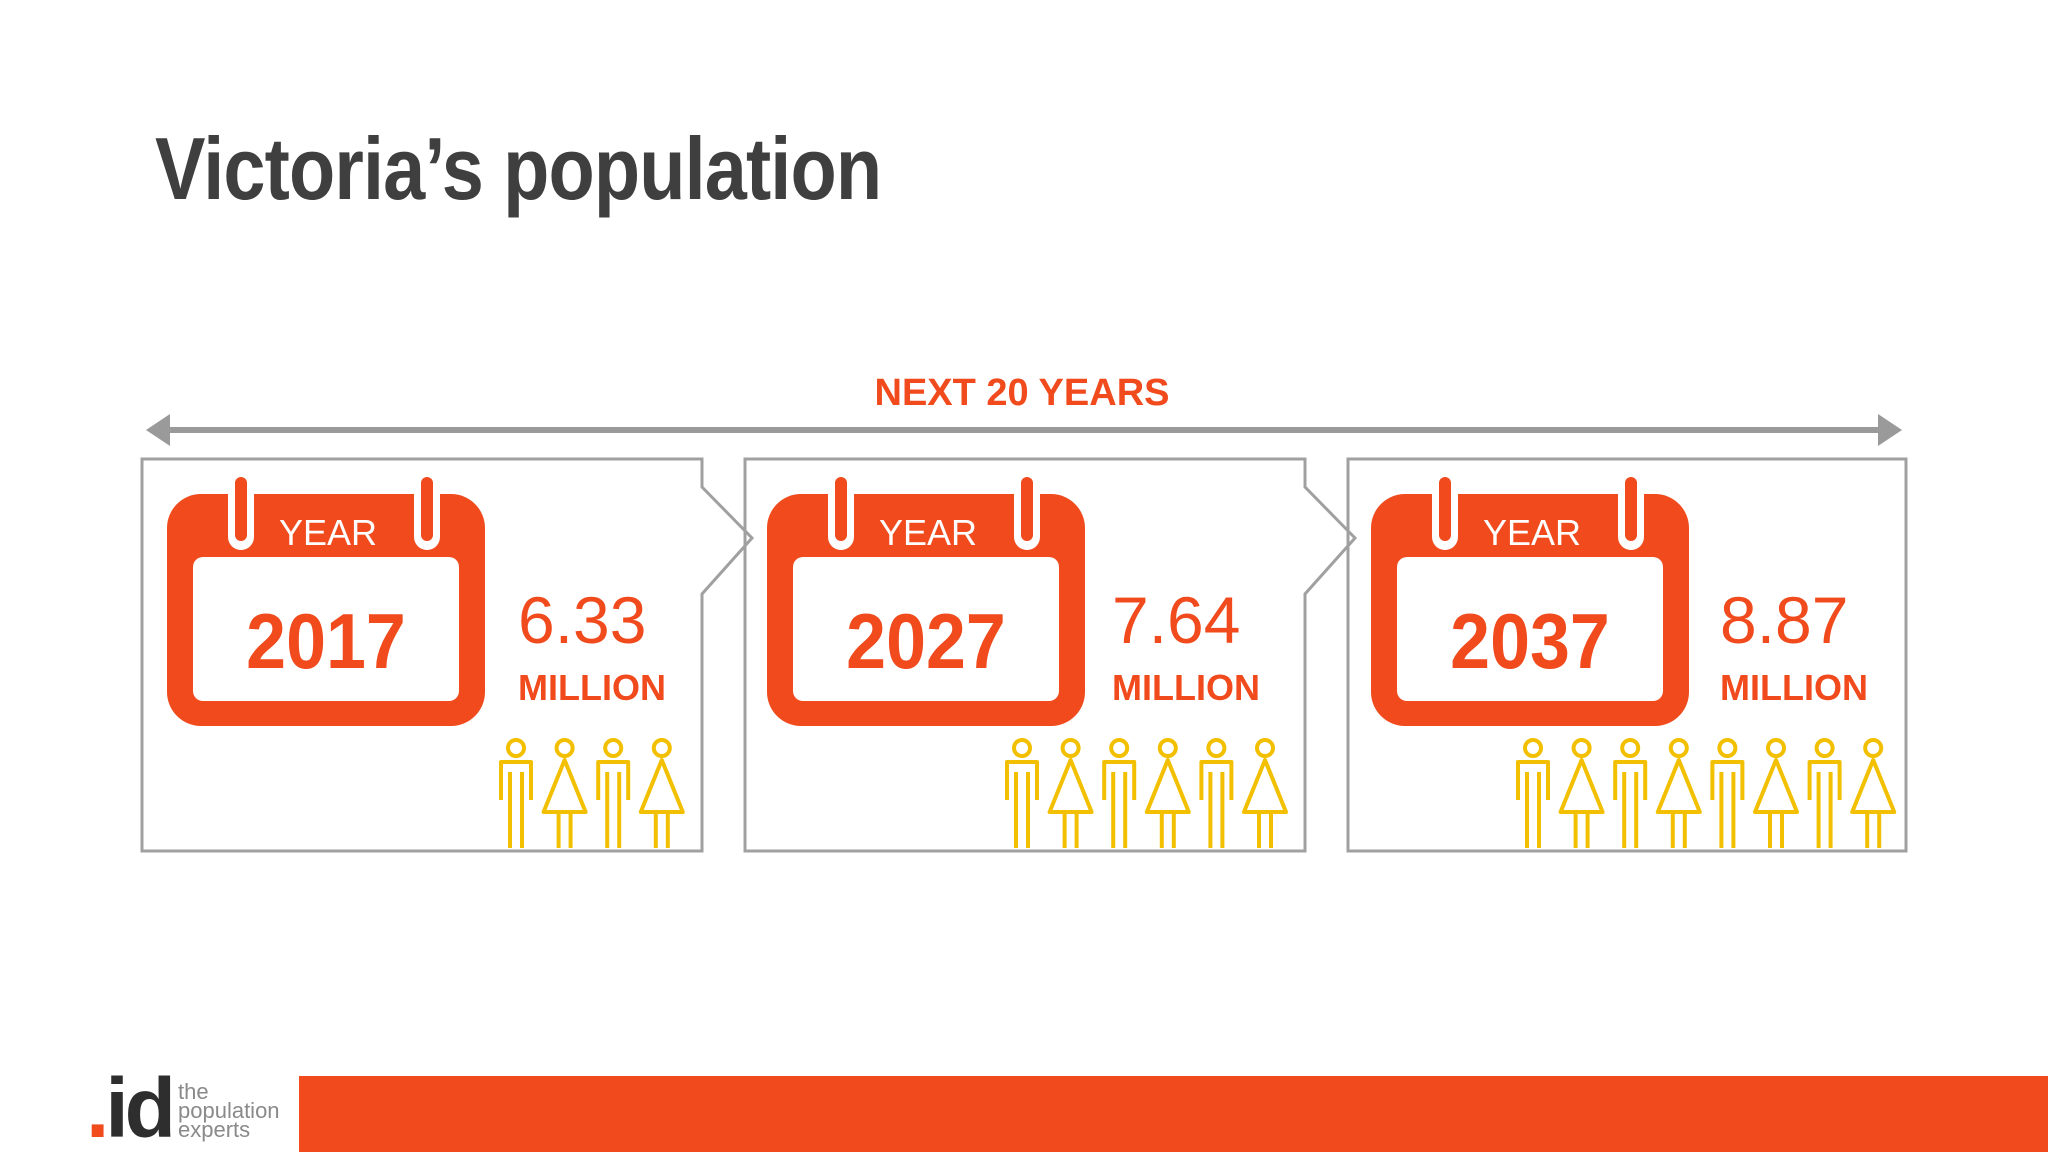 Image resolution: width=2048 pixels, height=1155 pixels. I want to click on panel-2027: YEAR 2027 7.64 MILLION, so click(1027, 660).